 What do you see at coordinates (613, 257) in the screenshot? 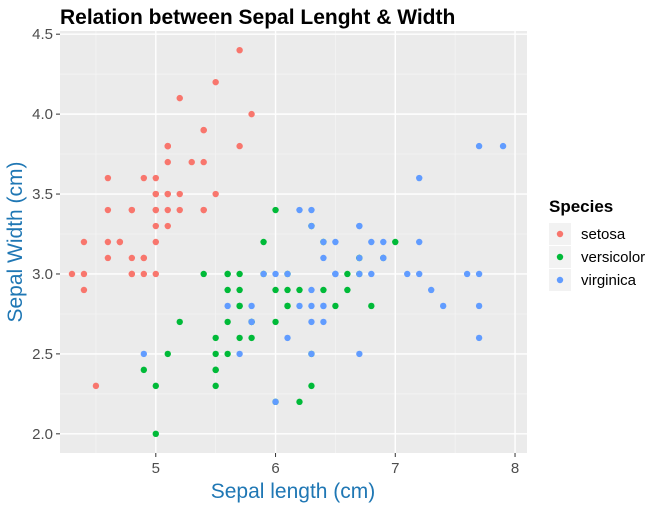
I see `legend-label-versicolor: versicolor` at bounding box center [613, 257].